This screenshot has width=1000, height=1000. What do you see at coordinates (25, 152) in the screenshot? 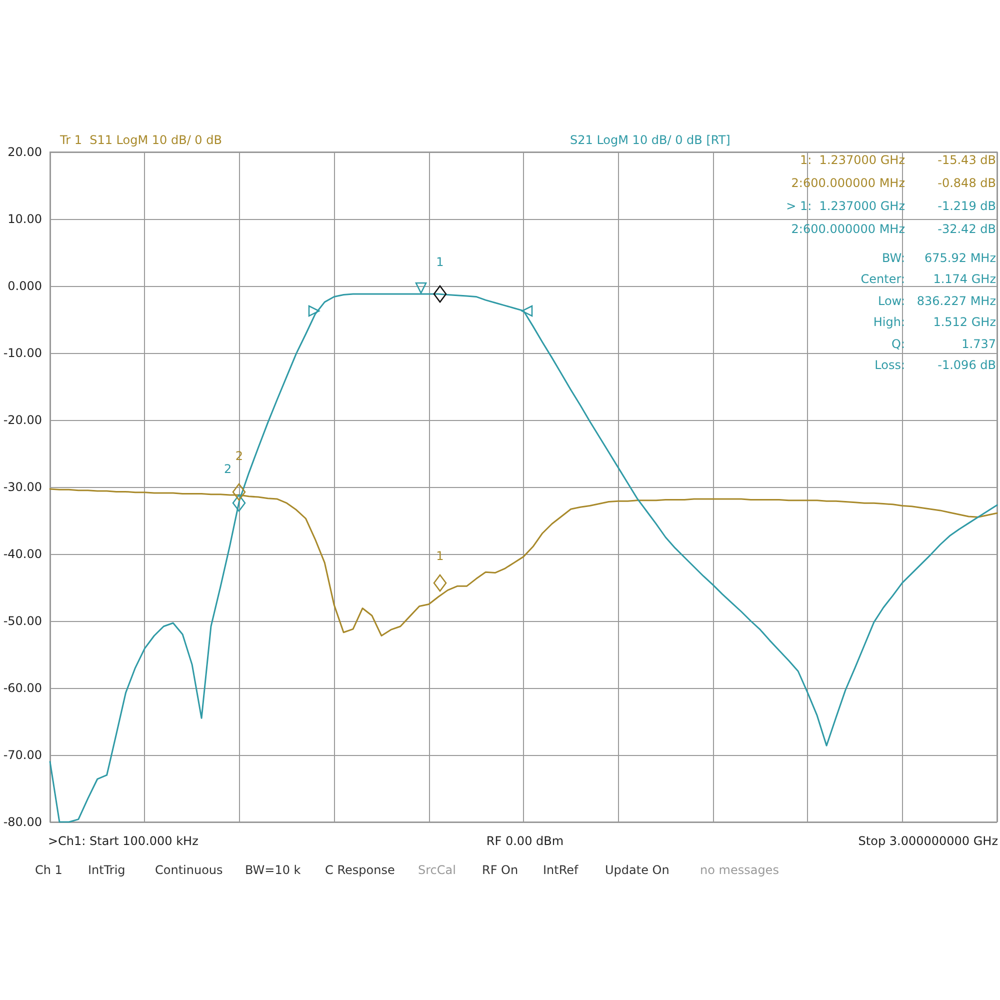
I see `y-tick-label: 20.00` at bounding box center [25, 152].